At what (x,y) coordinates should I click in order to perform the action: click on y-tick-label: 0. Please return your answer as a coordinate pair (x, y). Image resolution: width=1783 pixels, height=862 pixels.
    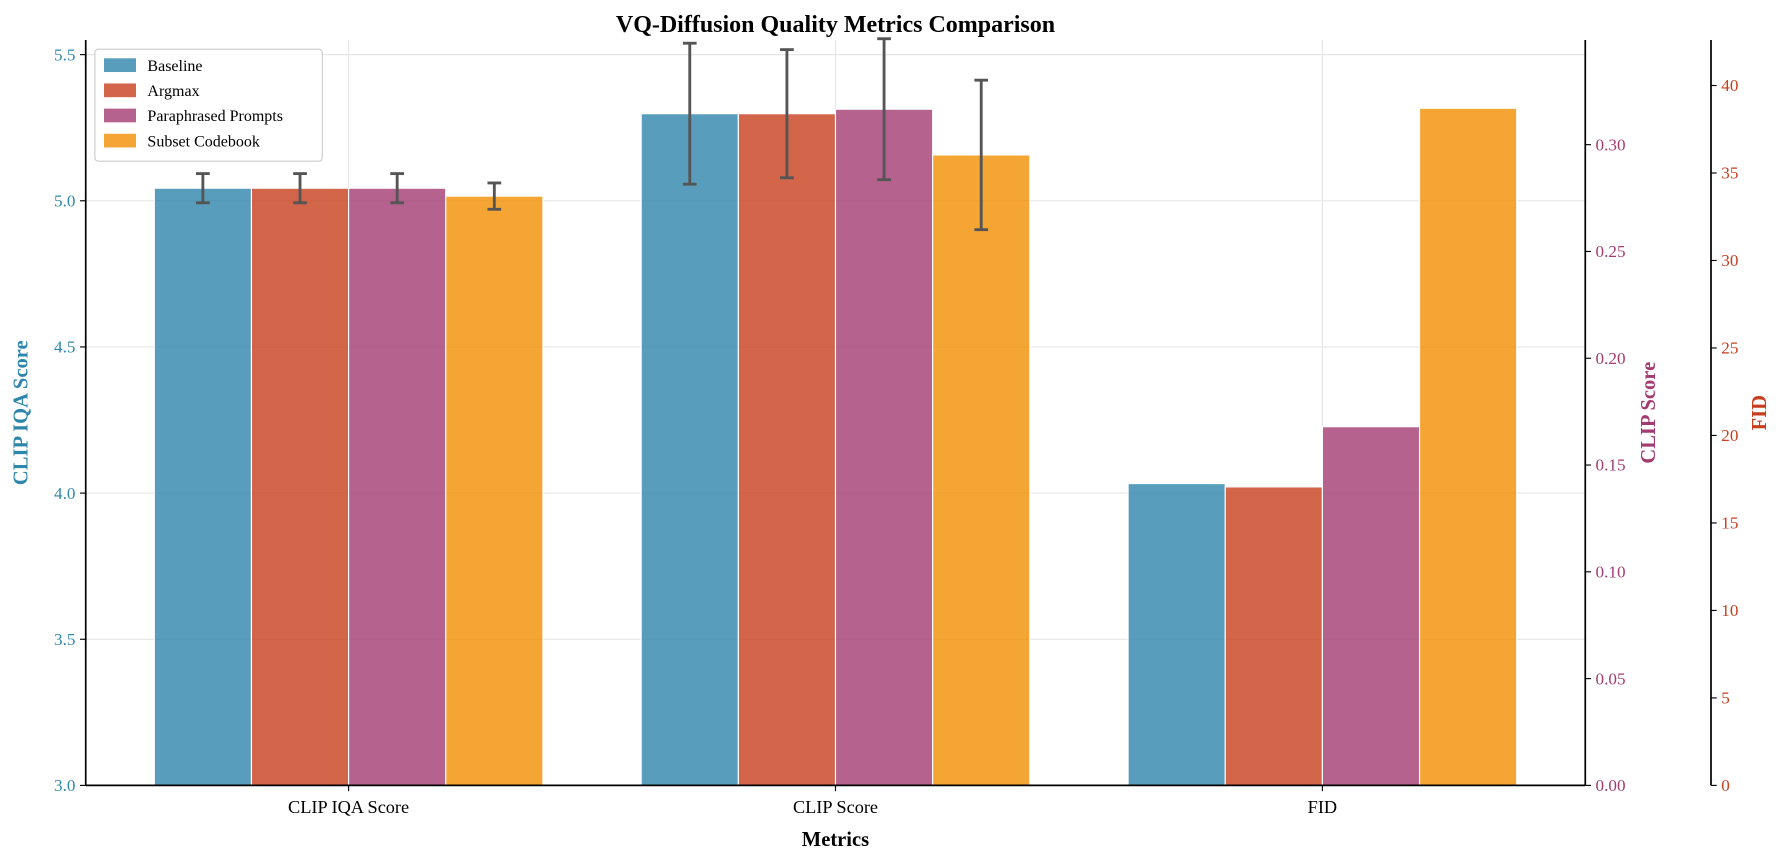
    Looking at the image, I should click on (1725, 785).